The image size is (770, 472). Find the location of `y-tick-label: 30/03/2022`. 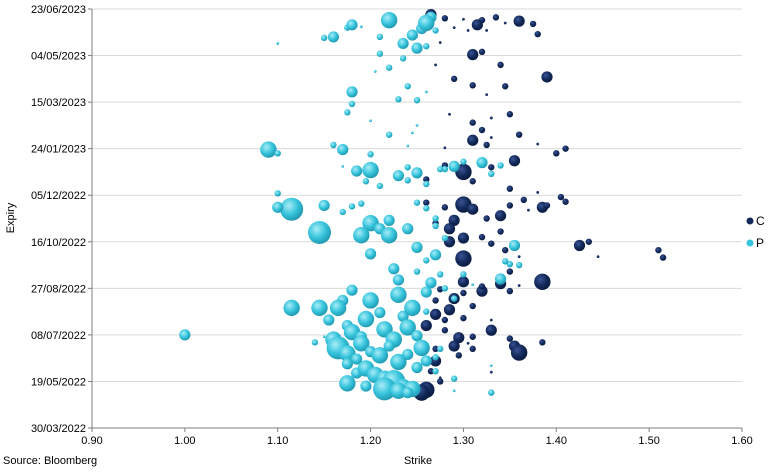

y-tick-label: 30/03/2022 is located at coordinates (58, 429).